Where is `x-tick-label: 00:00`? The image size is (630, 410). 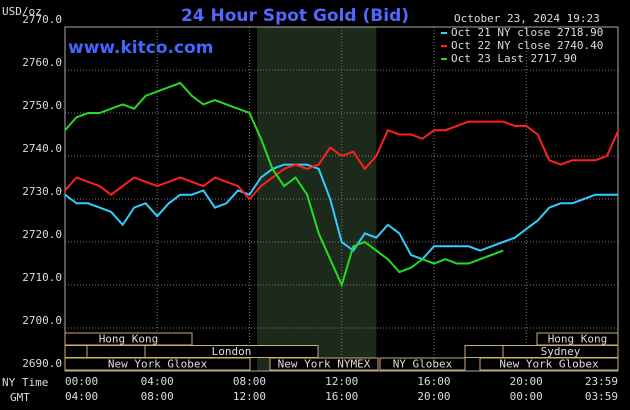 x-tick-label: 00:00 is located at coordinates (81, 381).